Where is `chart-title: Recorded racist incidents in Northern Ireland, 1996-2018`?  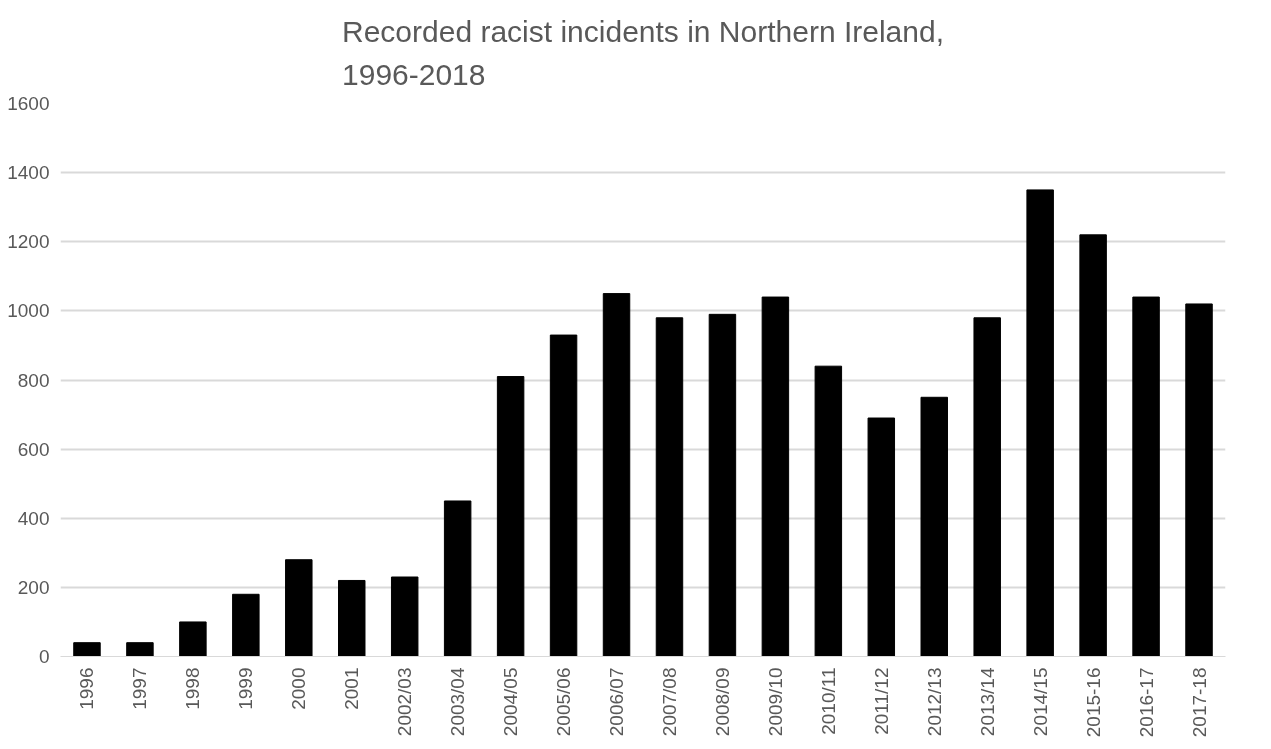
chart-title: Recorded racist incidents in Northern Ireland, 1996-2018 is located at coordinates (643, 53).